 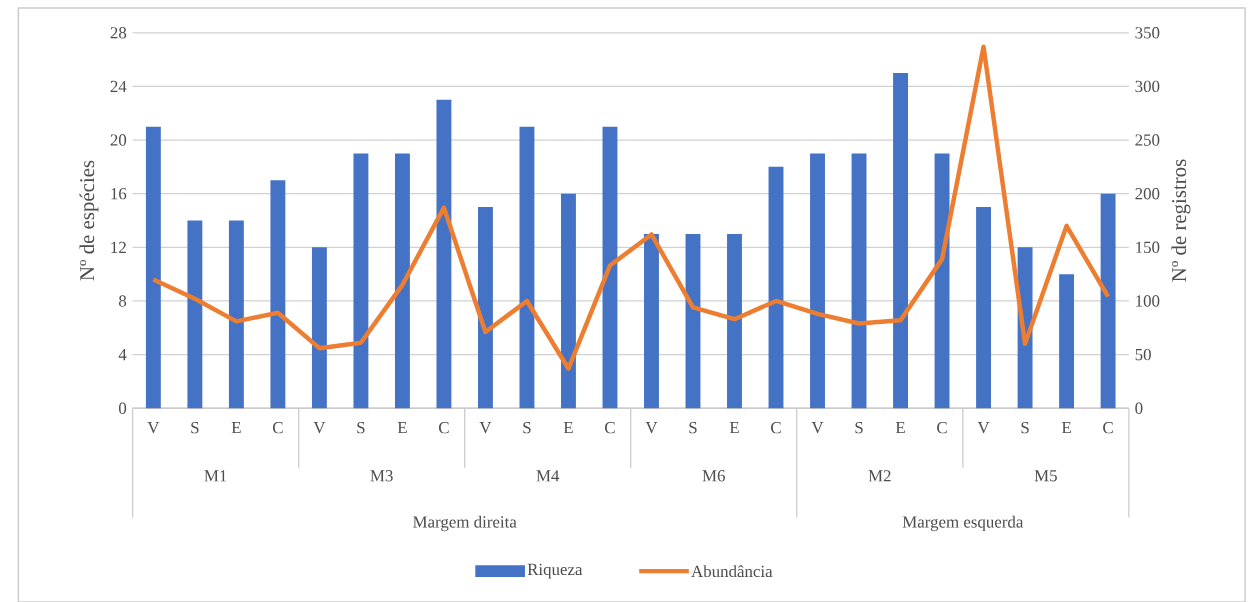 I want to click on text: M4, so click(x=548, y=476).